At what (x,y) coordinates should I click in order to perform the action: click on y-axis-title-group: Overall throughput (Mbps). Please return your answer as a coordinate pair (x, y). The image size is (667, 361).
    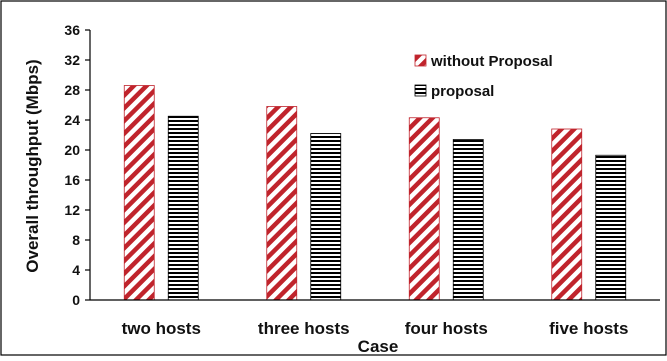
    Looking at the image, I should click on (32, 165).